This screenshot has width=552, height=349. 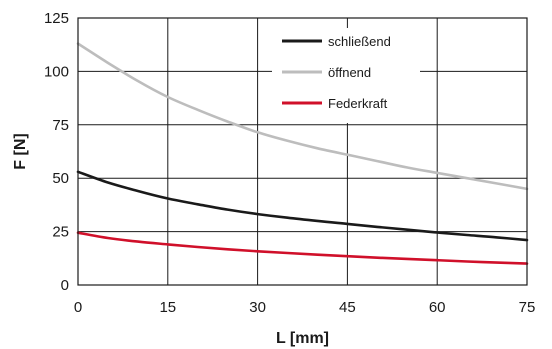 What do you see at coordinates (359, 41) in the screenshot?
I see `legend-label: schließend` at bounding box center [359, 41].